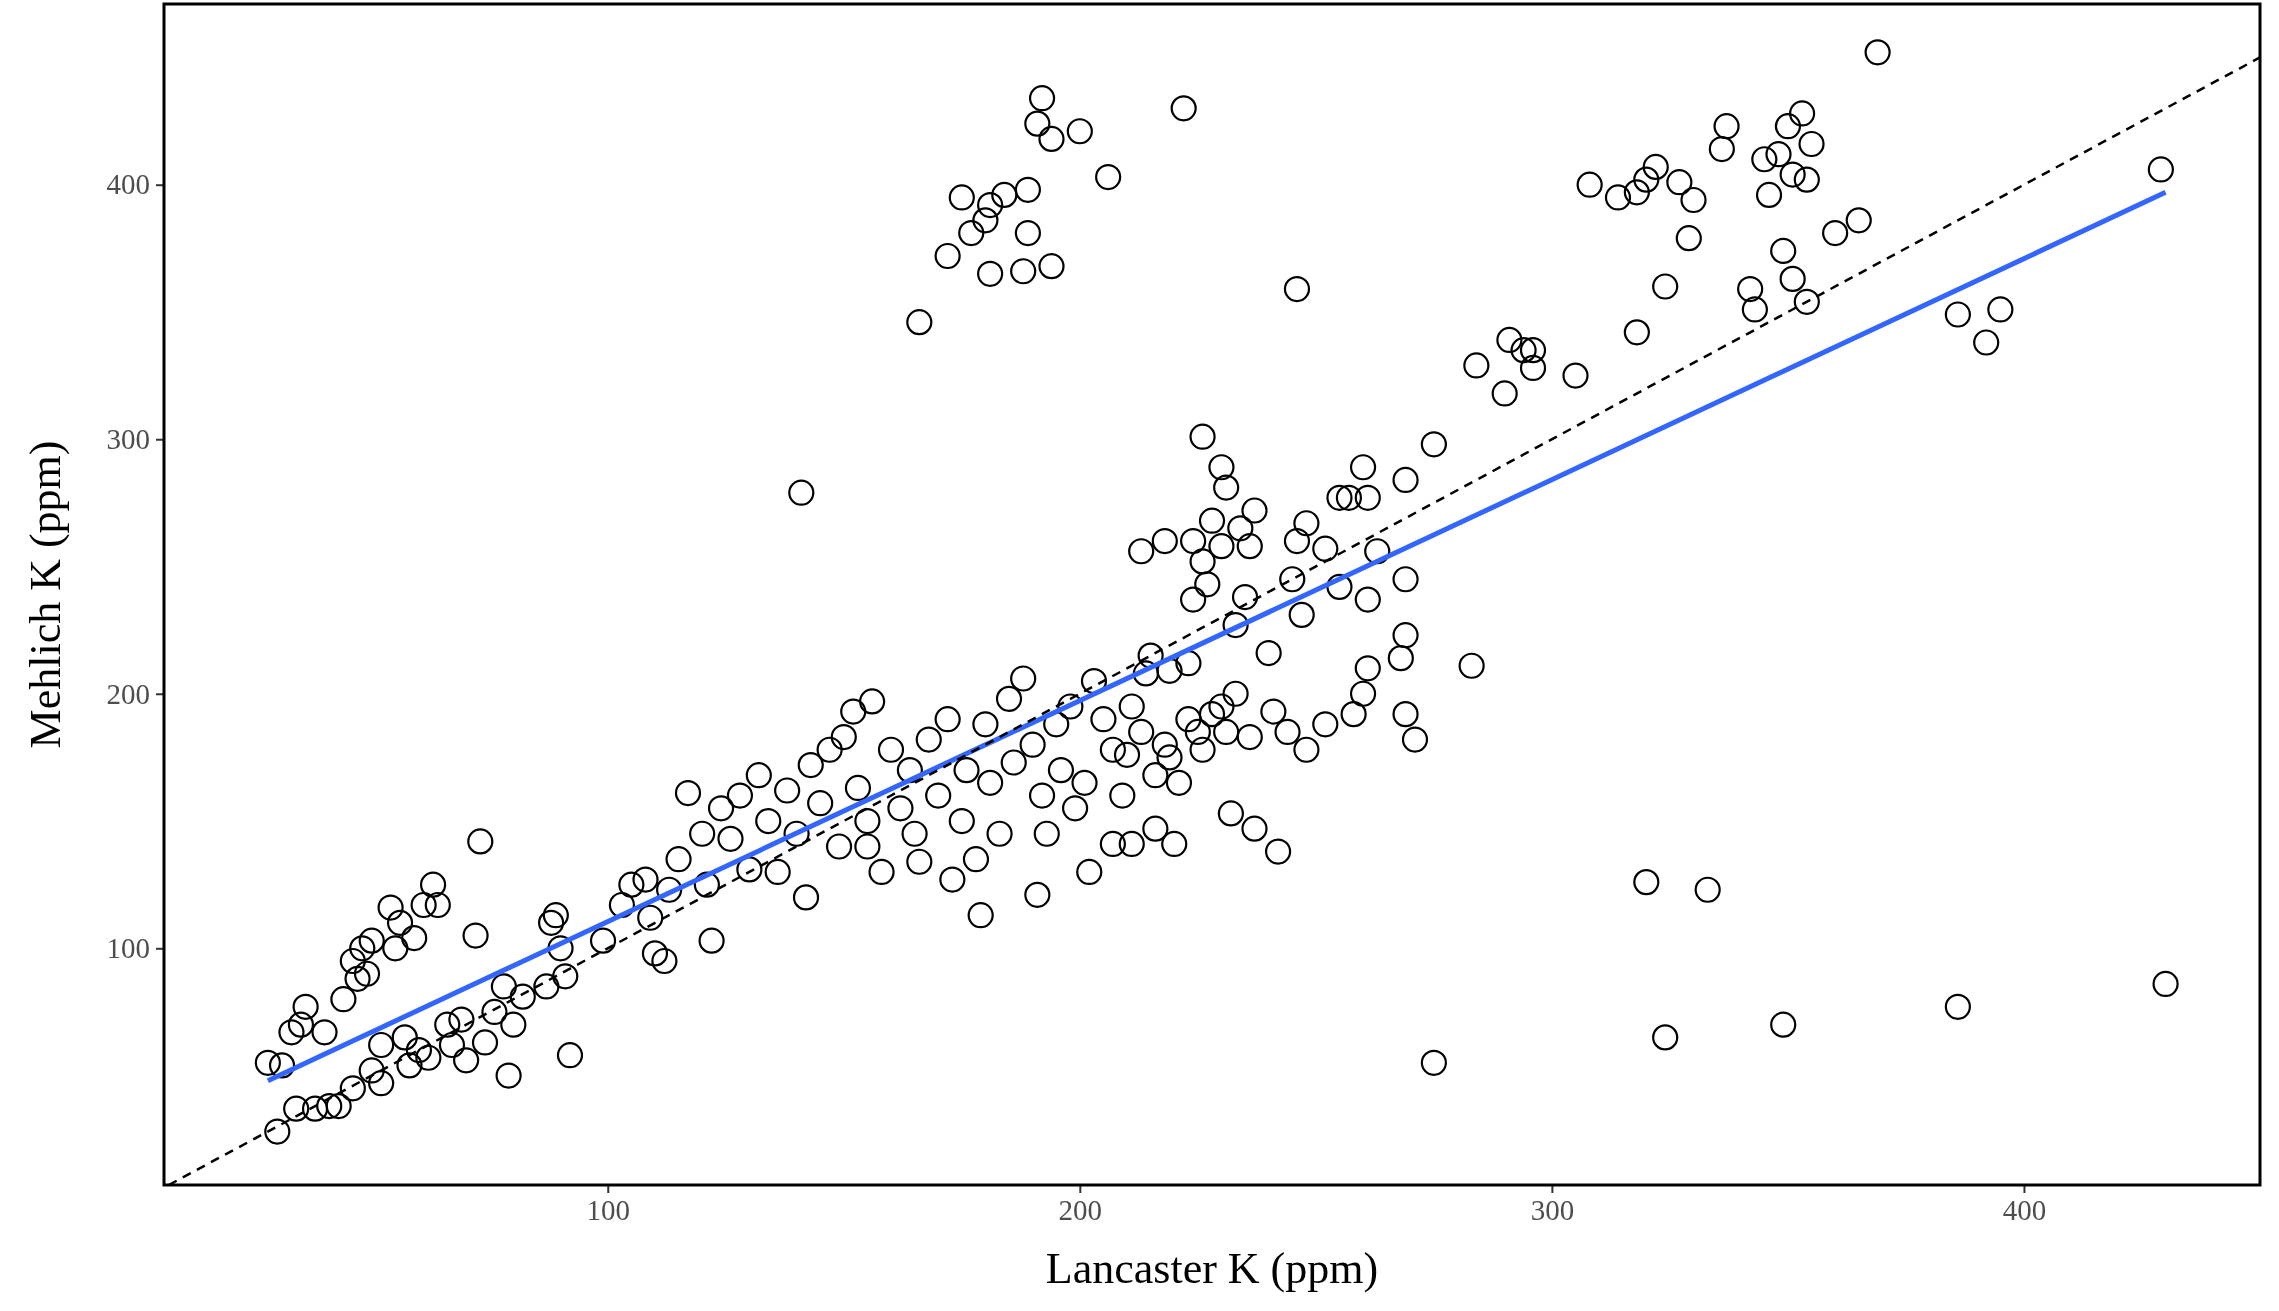  Describe the element at coordinates (1080, 1209) in the screenshot. I see `x-tick-label: 200` at that location.